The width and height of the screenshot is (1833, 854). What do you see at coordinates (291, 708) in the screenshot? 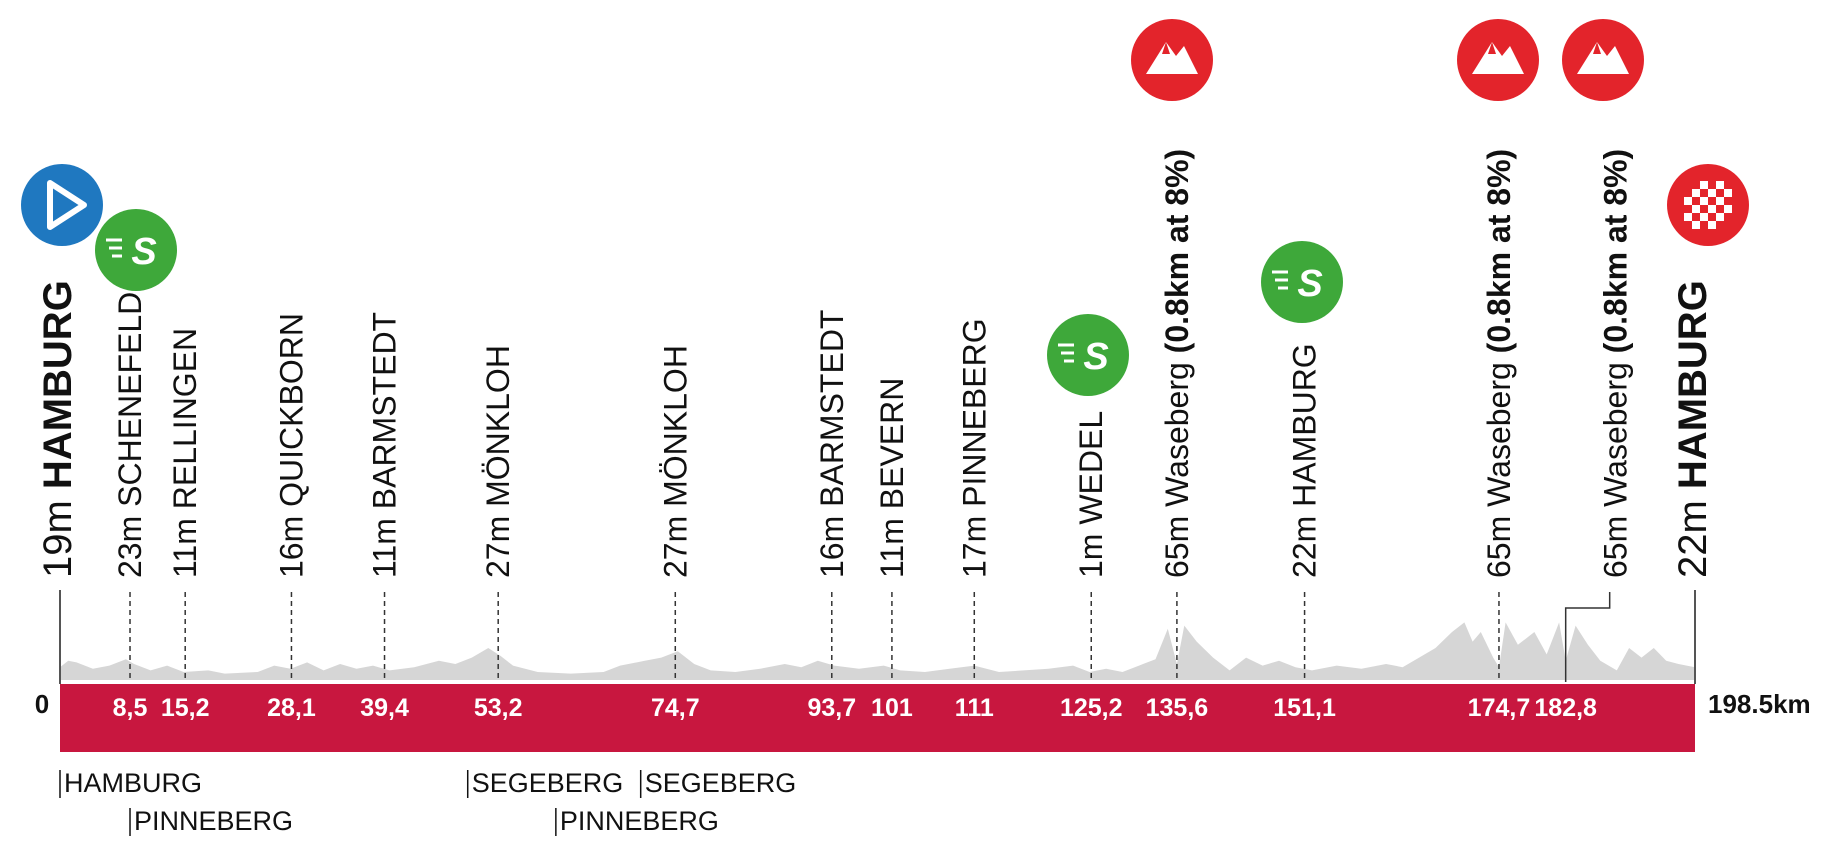
I see `km-label: 28,1` at bounding box center [291, 708].